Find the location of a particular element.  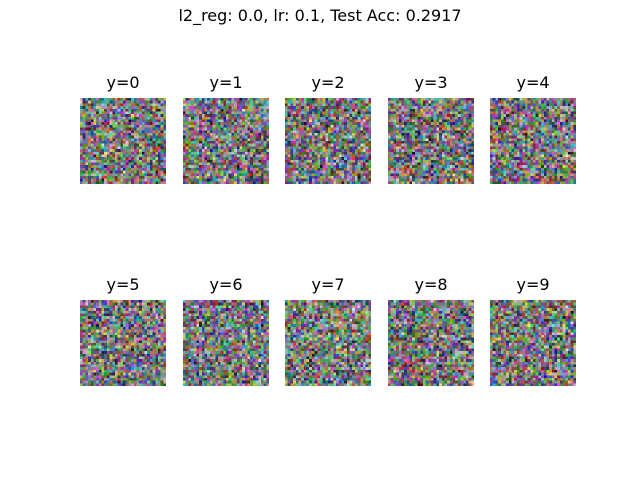

panel-title: y=5 is located at coordinates (123, 284).